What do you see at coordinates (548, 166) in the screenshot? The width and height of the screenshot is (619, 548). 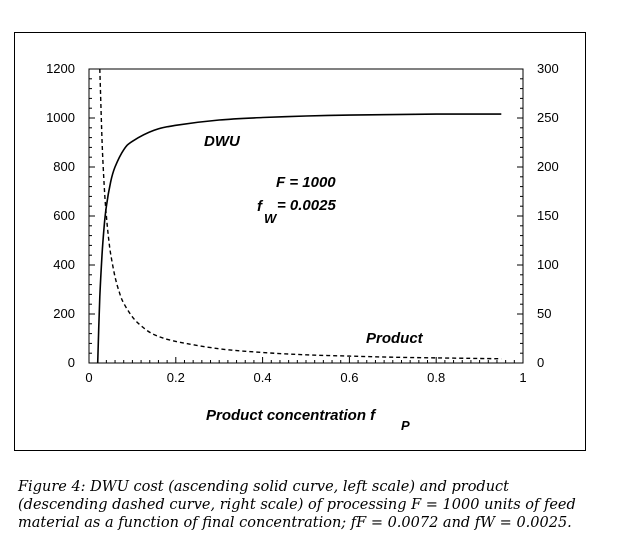 I see `y-right-tick-label: 200` at bounding box center [548, 166].